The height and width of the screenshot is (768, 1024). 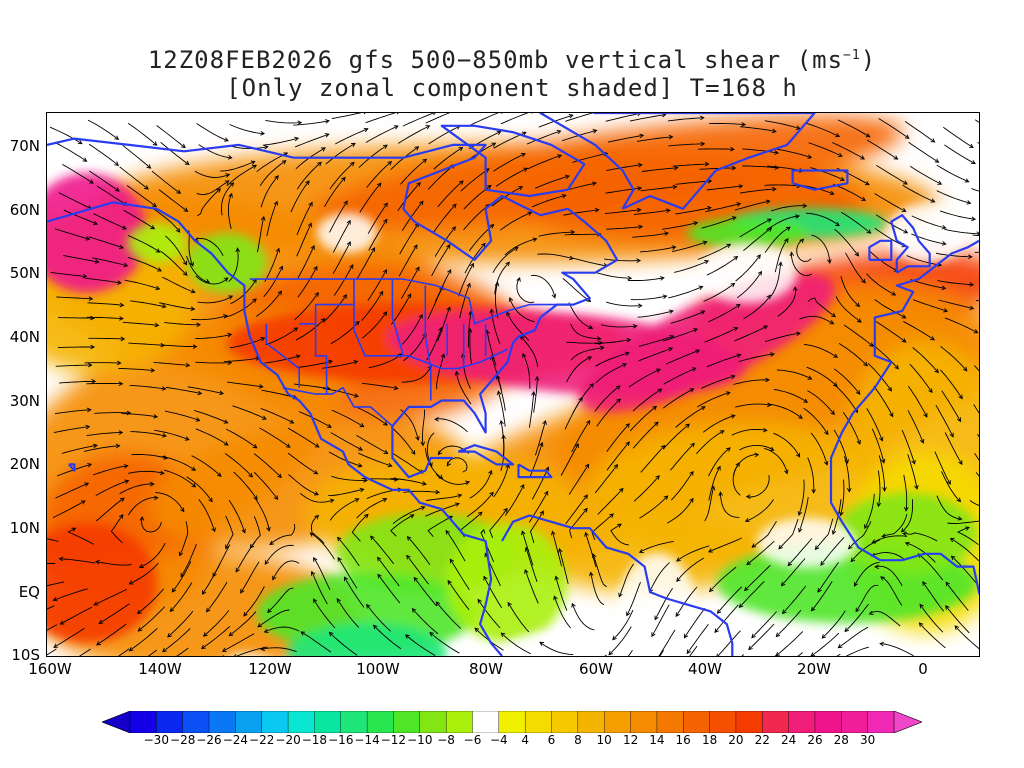 What do you see at coordinates (486, 669) in the screenshot?
I see `lon-label-80w: 80W` at bounding box center [486, 669].